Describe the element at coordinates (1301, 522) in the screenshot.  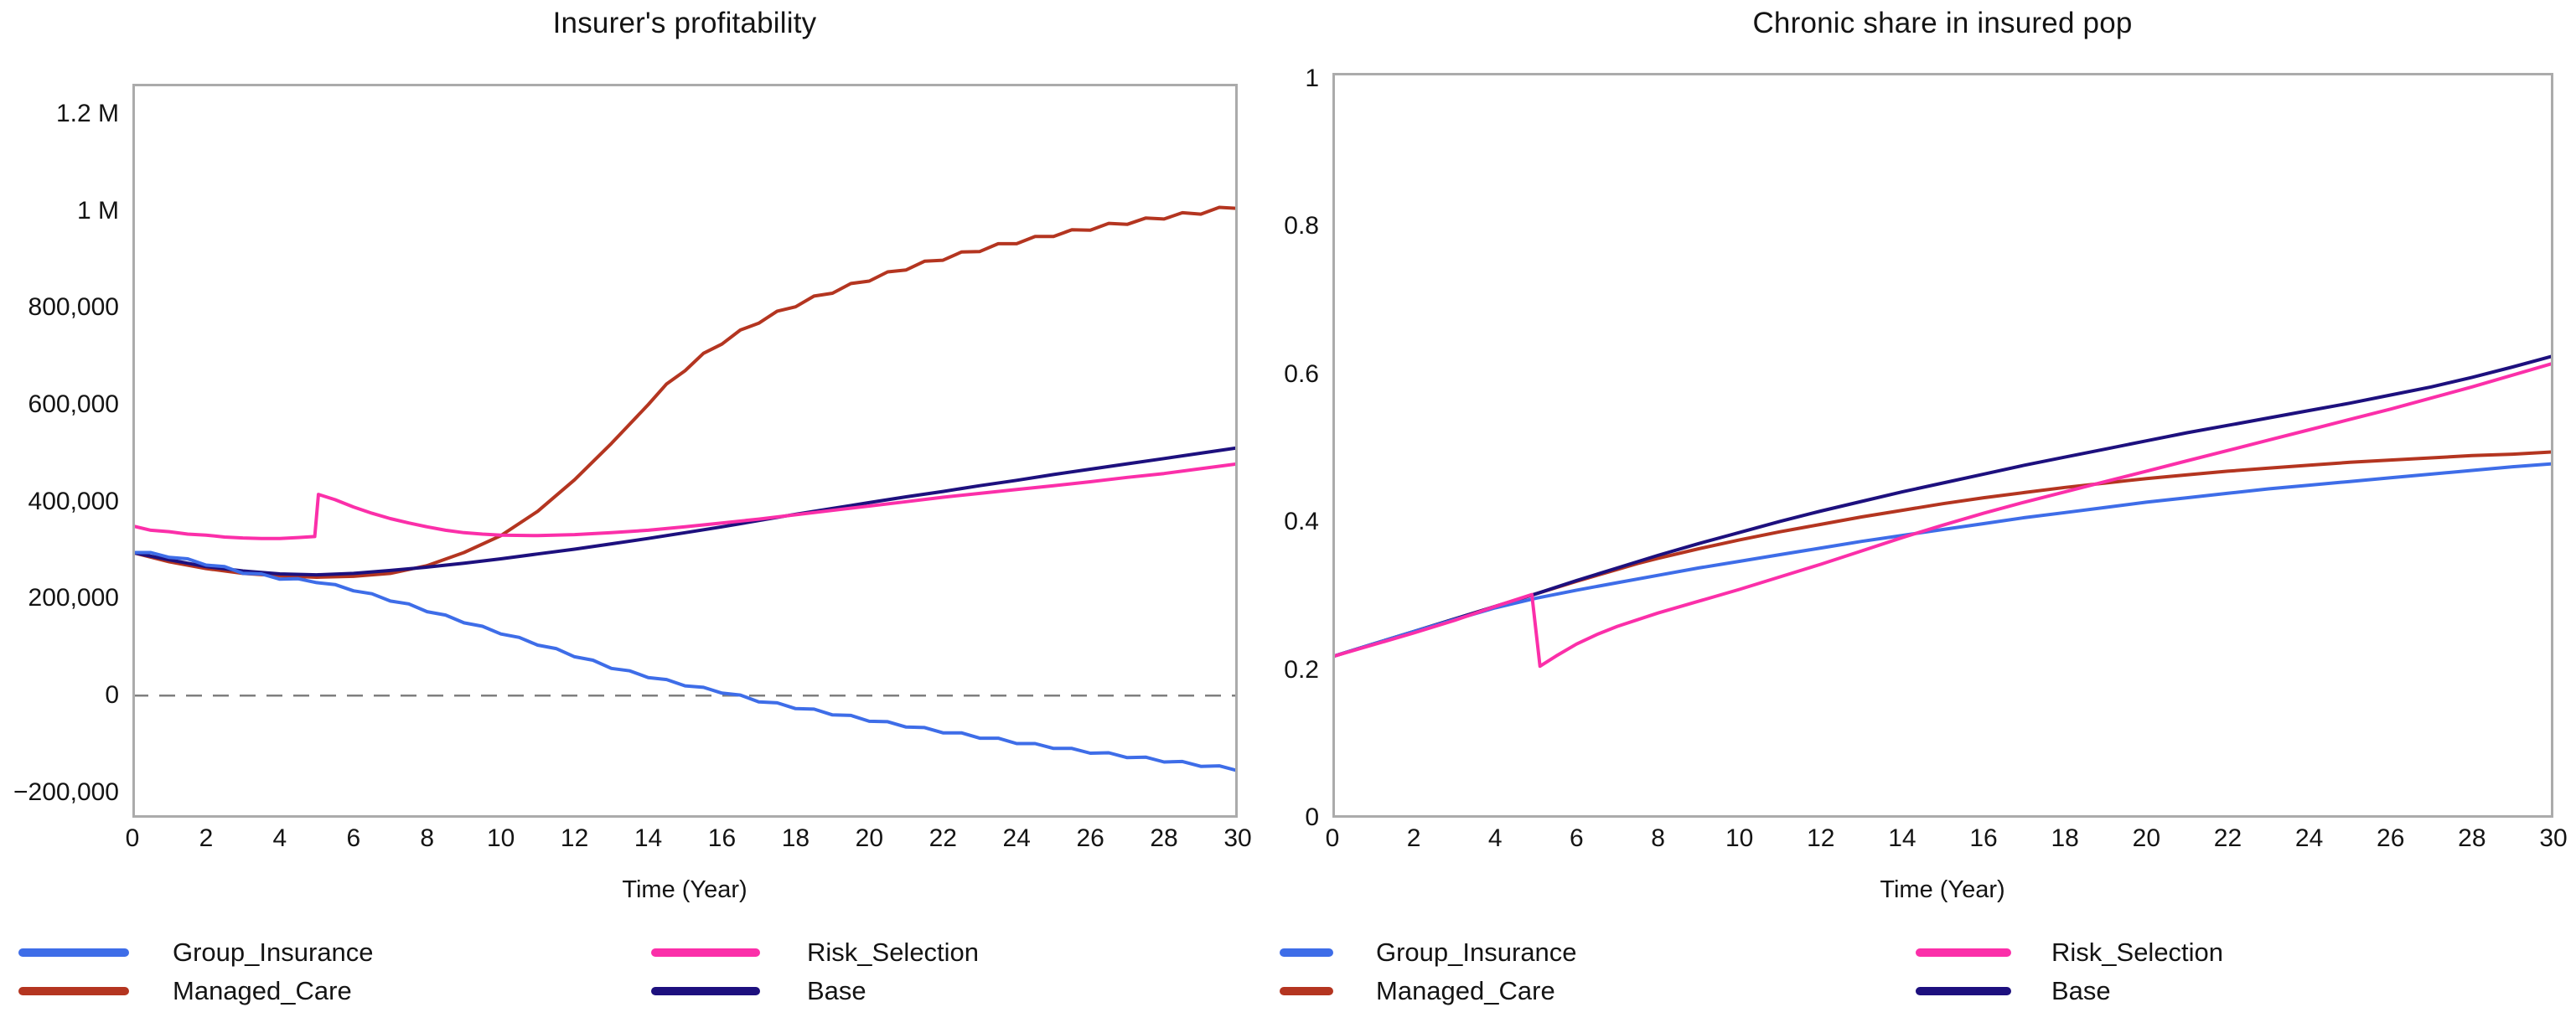
I see `y-tick-label: 0.4` at that location.